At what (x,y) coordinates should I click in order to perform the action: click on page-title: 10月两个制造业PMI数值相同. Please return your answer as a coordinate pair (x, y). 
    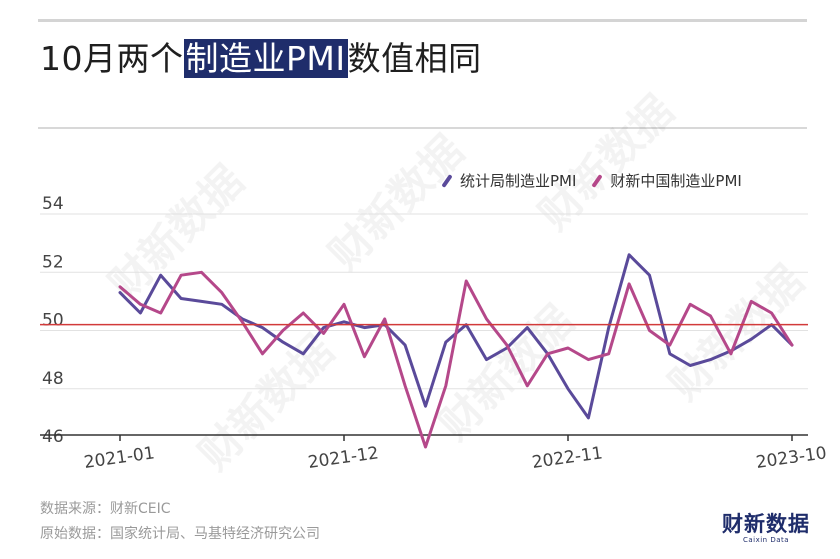
    Looking at the image, I should click on (261, 59).